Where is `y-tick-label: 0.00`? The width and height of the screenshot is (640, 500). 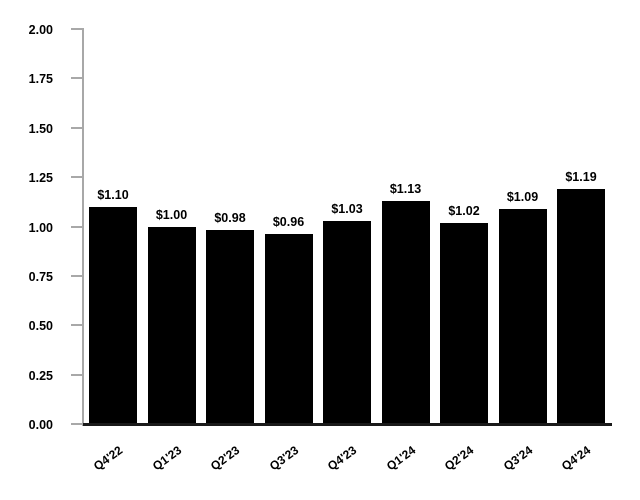
y-tick-label: 0.00 is located at coordinates (40, 425).